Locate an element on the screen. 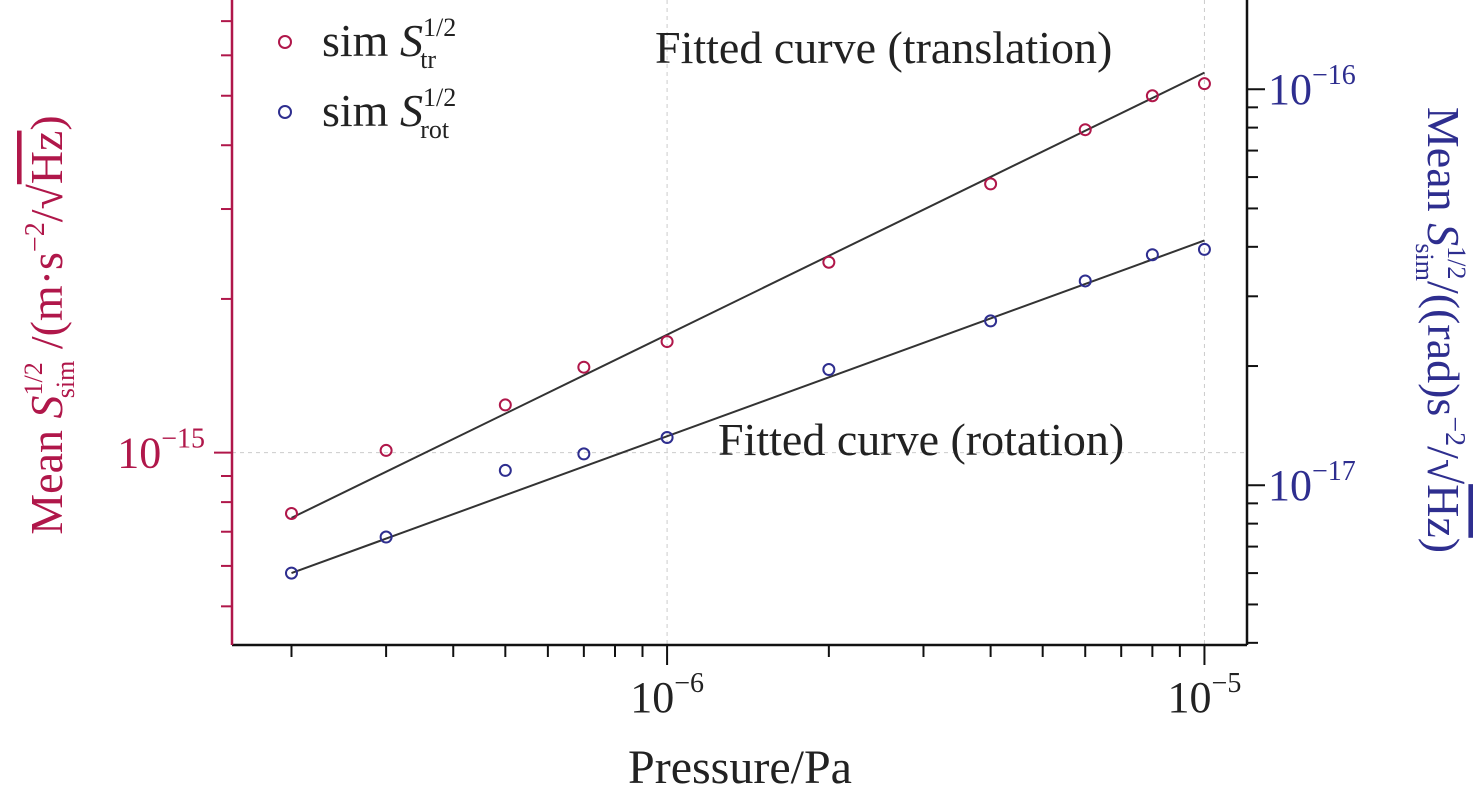 The height and width of the screenshot is (797, 1476). y-right-tick-label: 10−16 is located at coordinates (1312, 87).